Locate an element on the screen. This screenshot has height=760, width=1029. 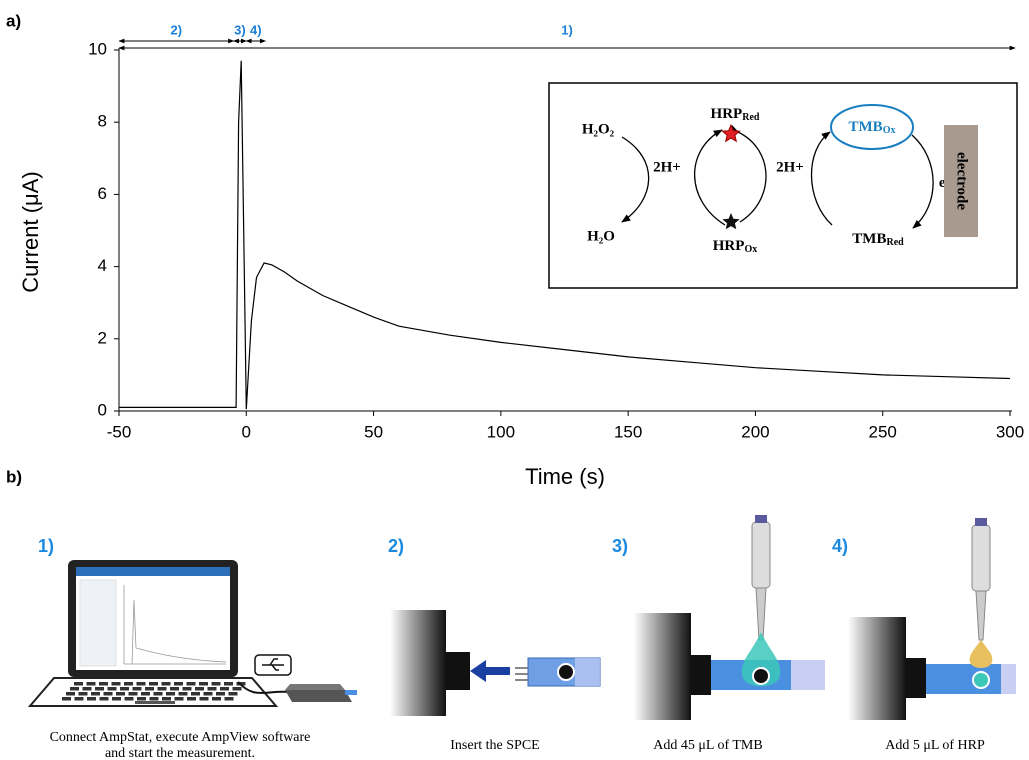
electrode-block is located at coordinates (961, 181).